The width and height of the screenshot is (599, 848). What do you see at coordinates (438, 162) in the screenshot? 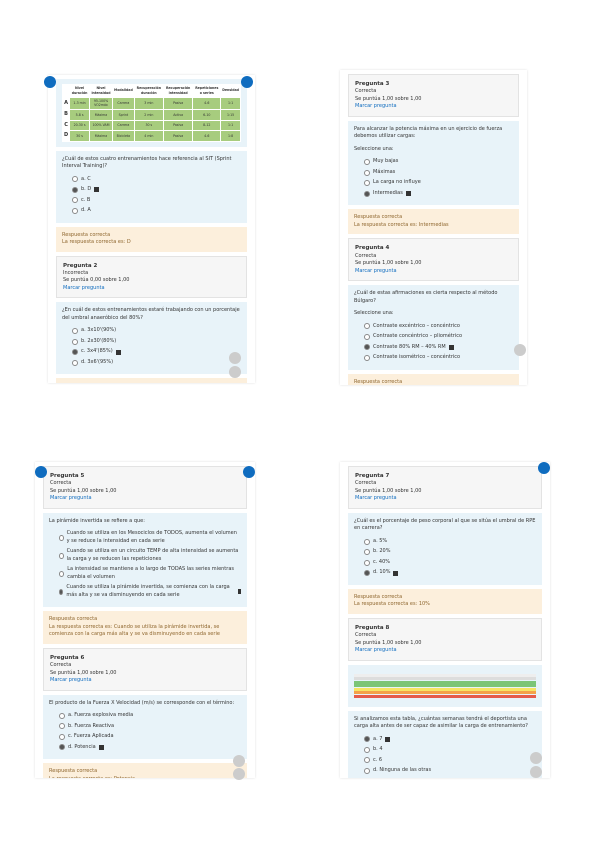
I see `answer-option: Muy bajas` at bounding box center [438, 162].